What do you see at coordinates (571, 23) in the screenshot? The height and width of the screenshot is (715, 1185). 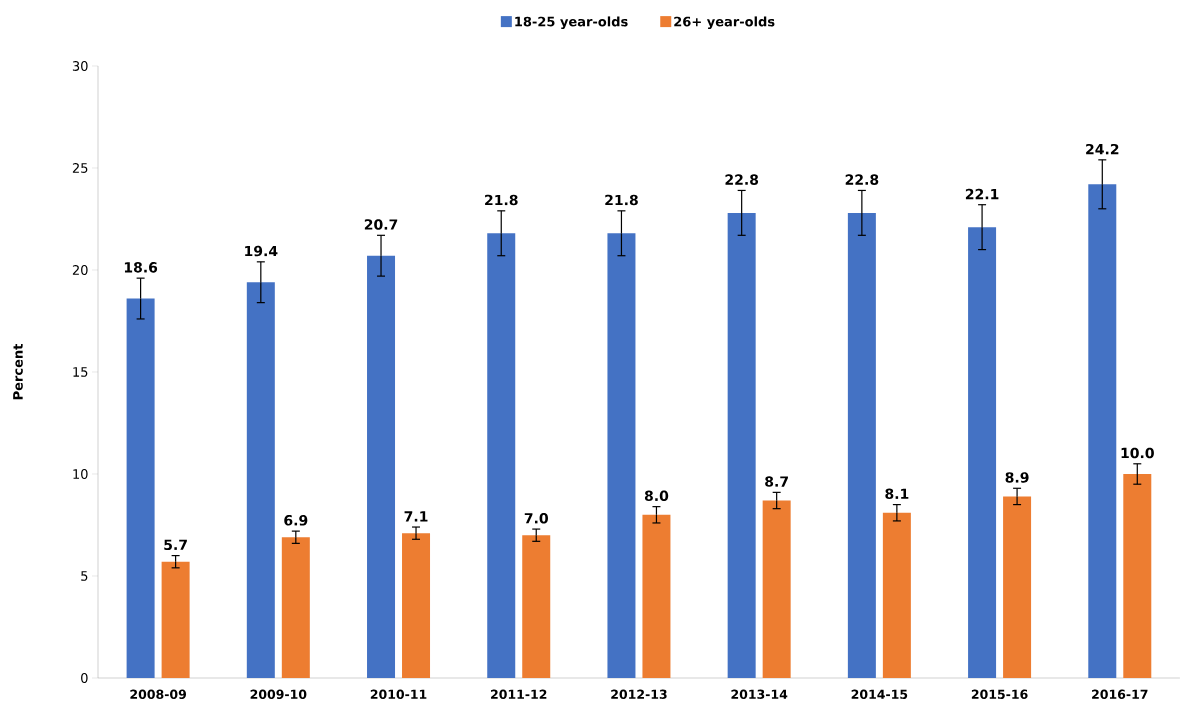 I see `legend-label: 18-25 year-olds` at bounding box center [571, 23].